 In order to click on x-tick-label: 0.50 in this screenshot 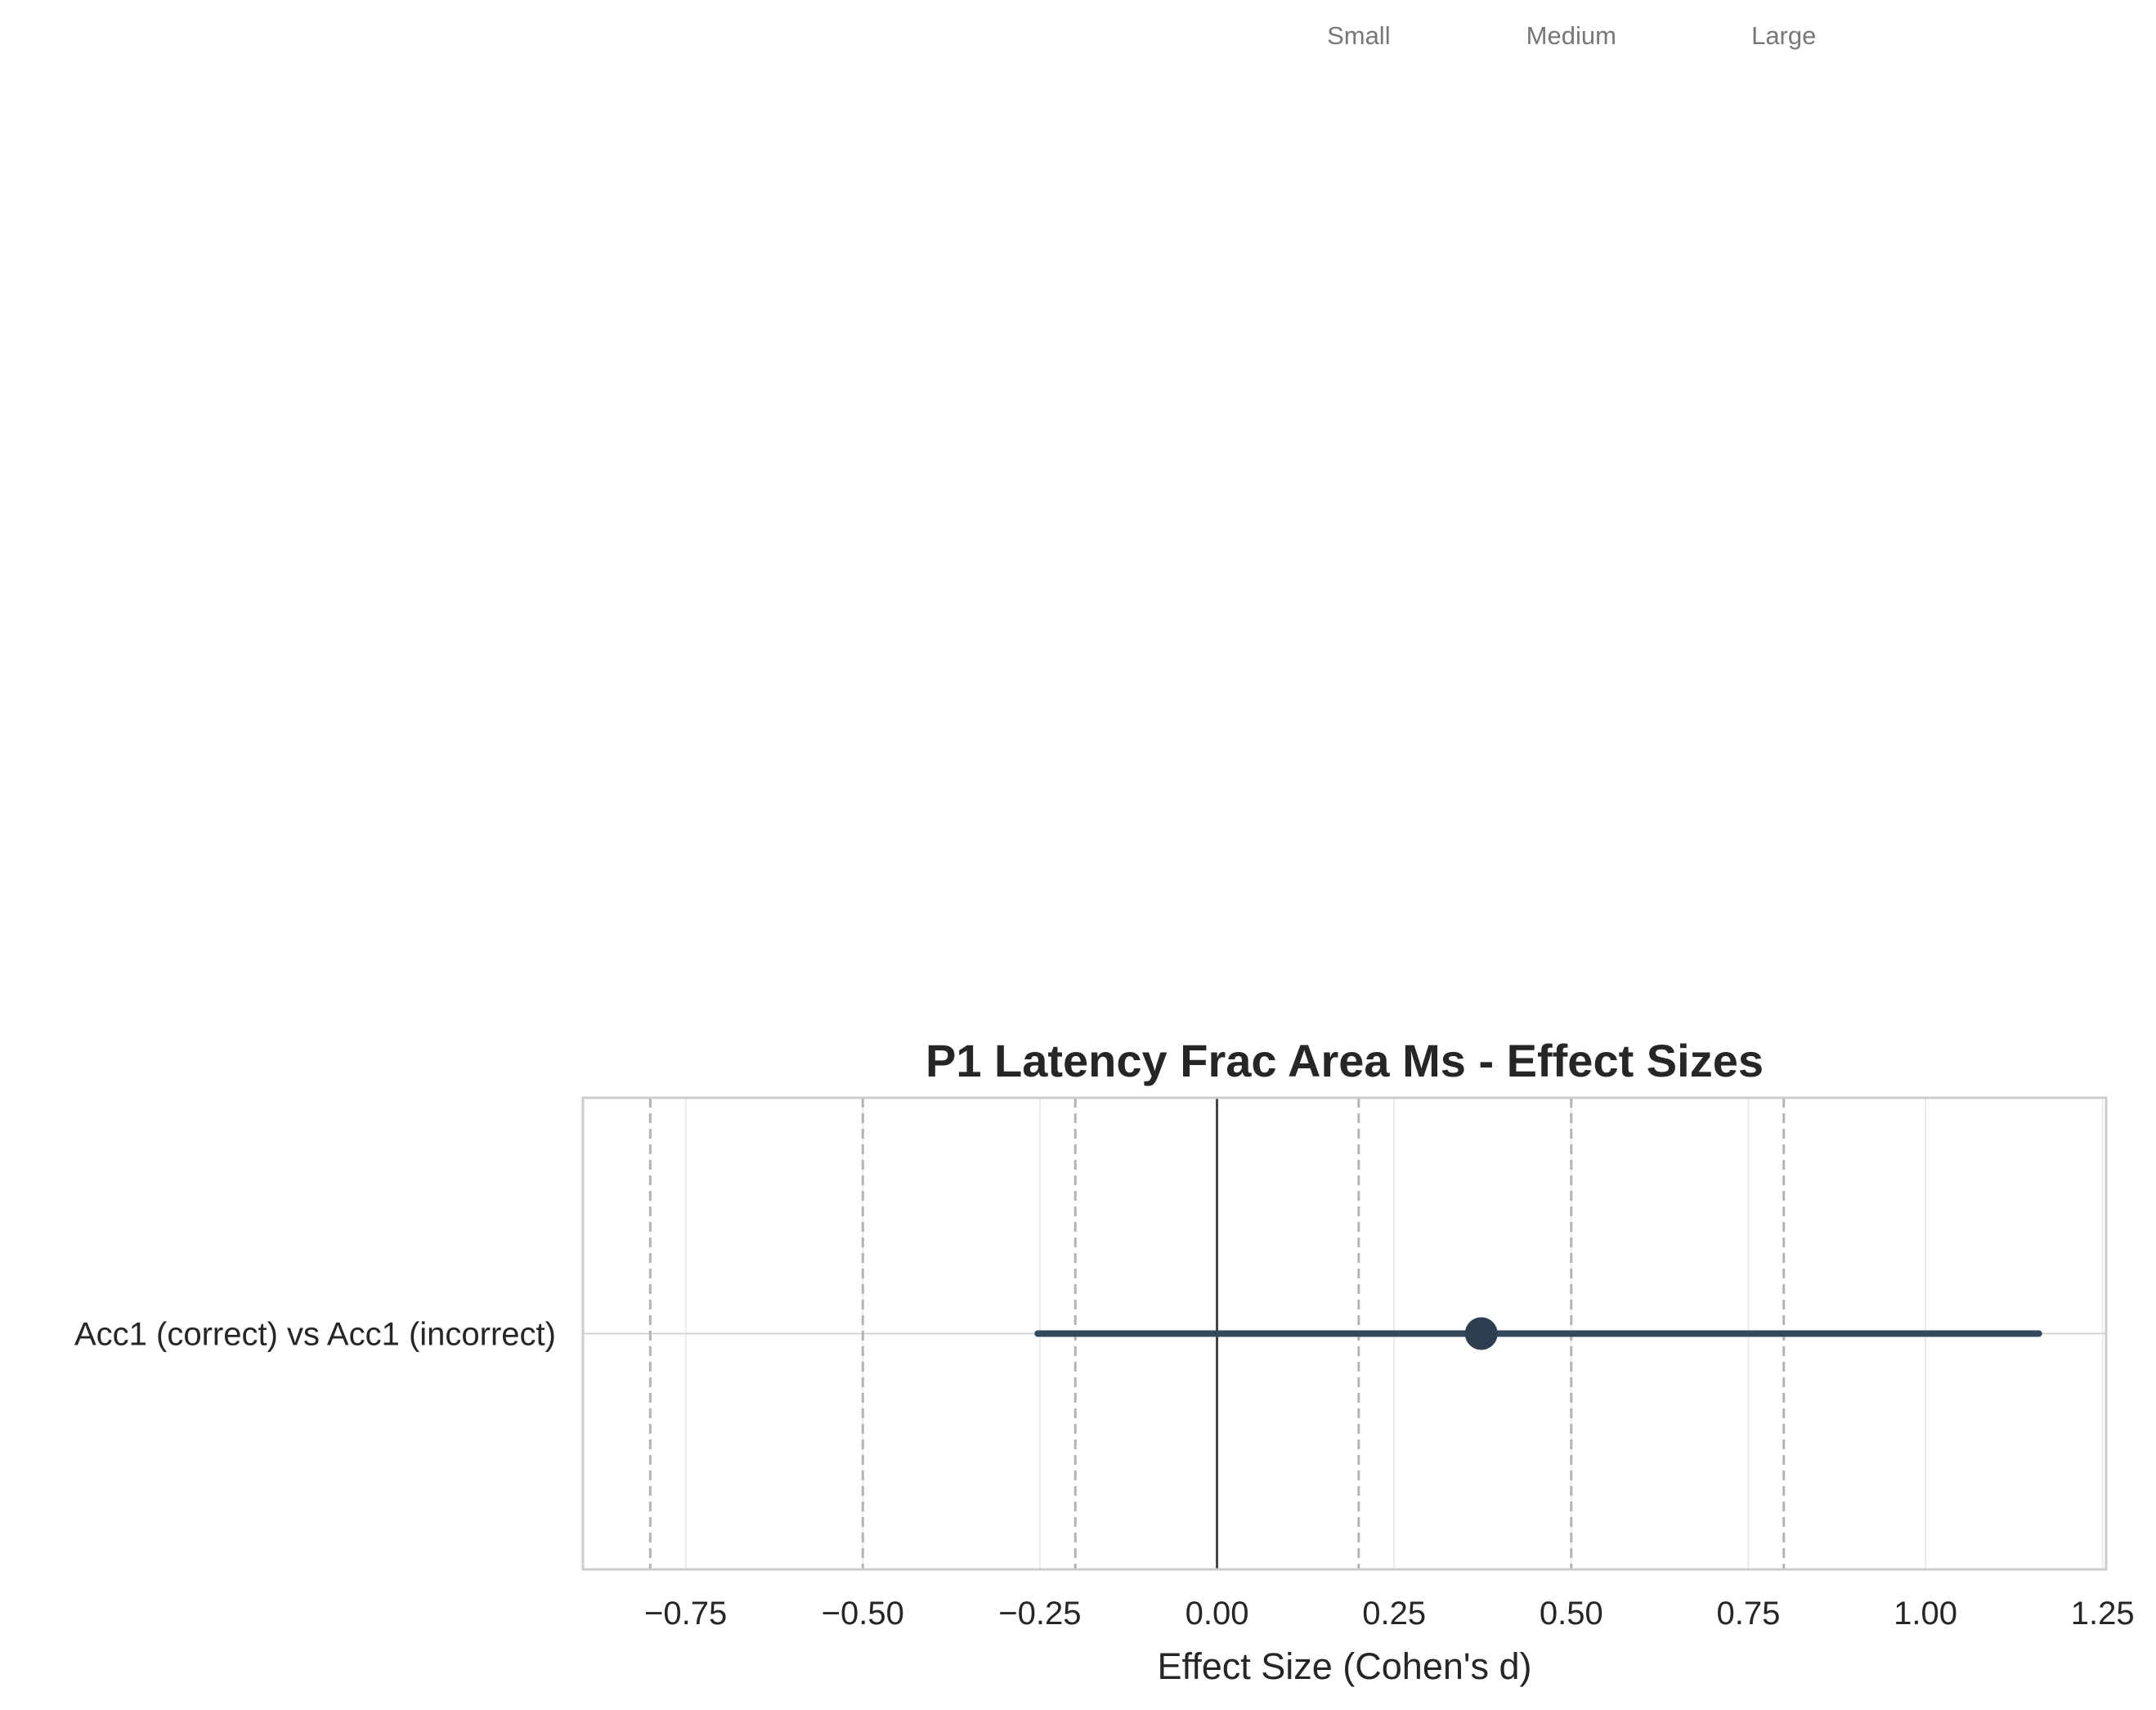, I will do `click(1571, 1614)`.